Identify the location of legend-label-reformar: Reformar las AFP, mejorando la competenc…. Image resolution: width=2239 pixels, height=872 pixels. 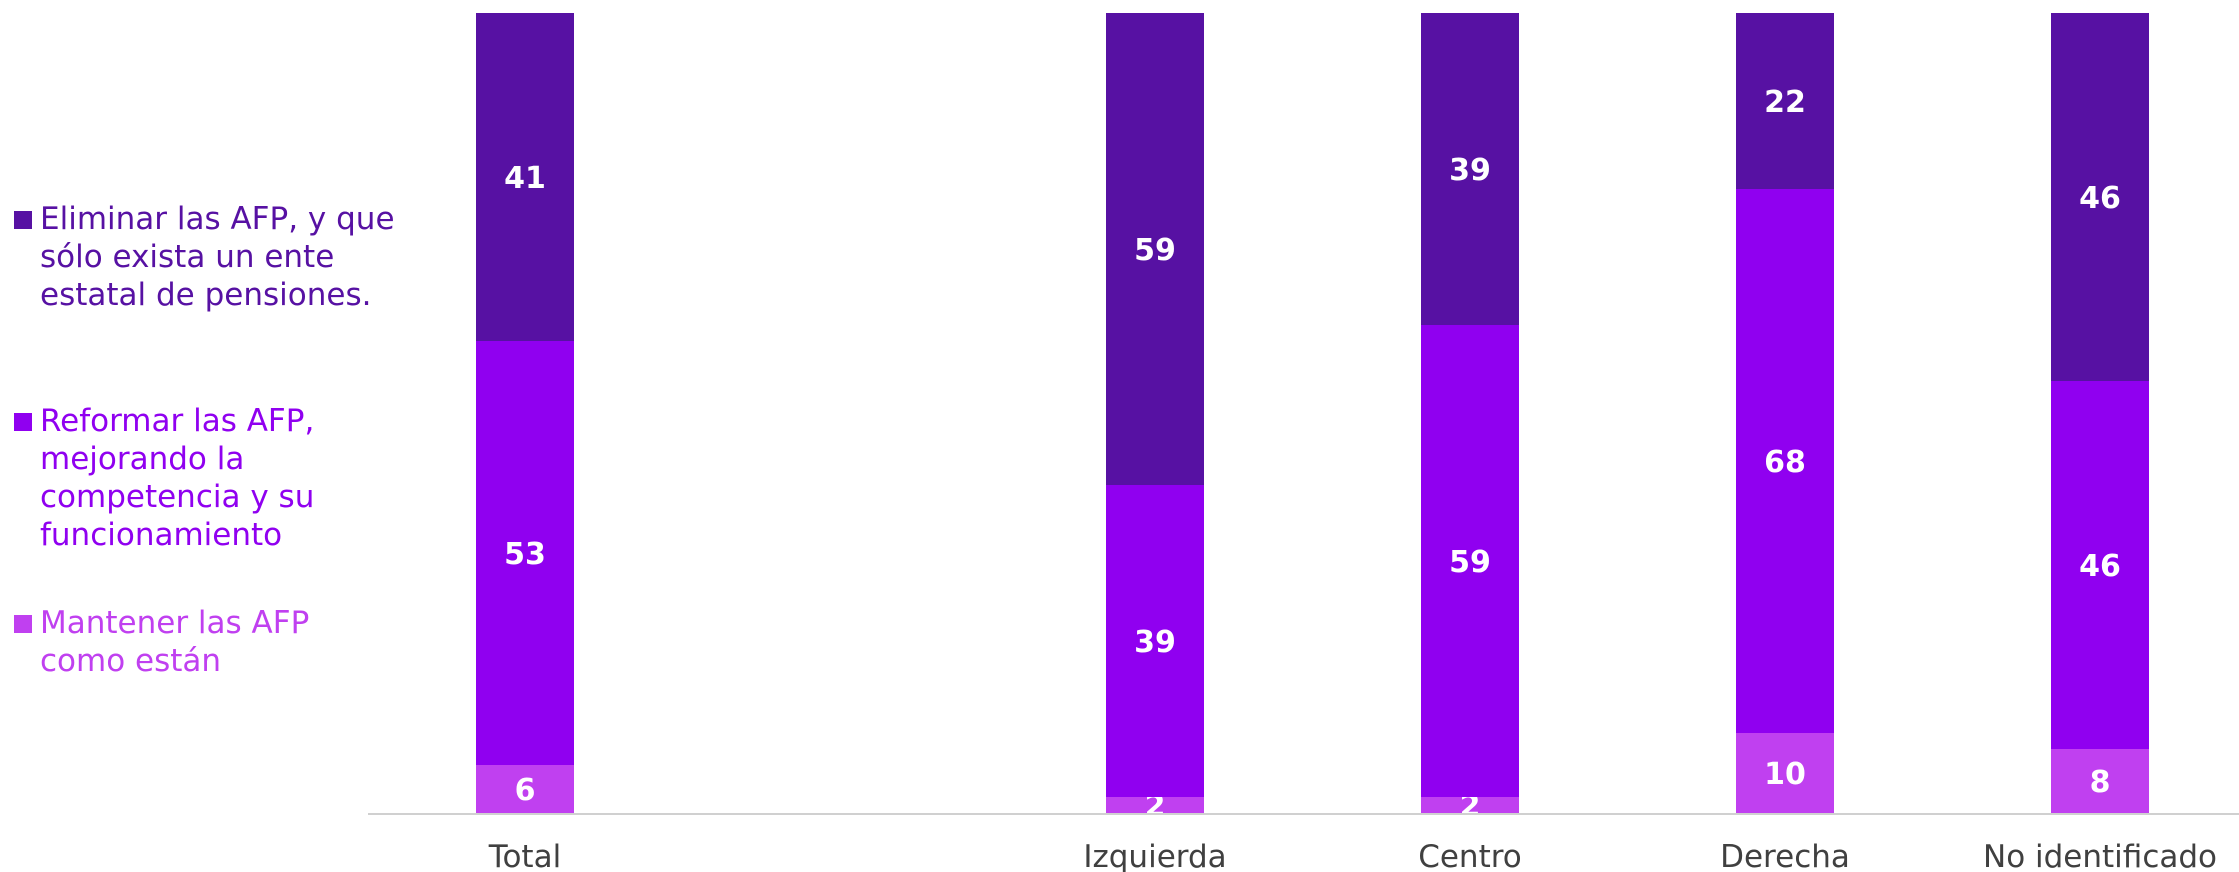
(177, 478).